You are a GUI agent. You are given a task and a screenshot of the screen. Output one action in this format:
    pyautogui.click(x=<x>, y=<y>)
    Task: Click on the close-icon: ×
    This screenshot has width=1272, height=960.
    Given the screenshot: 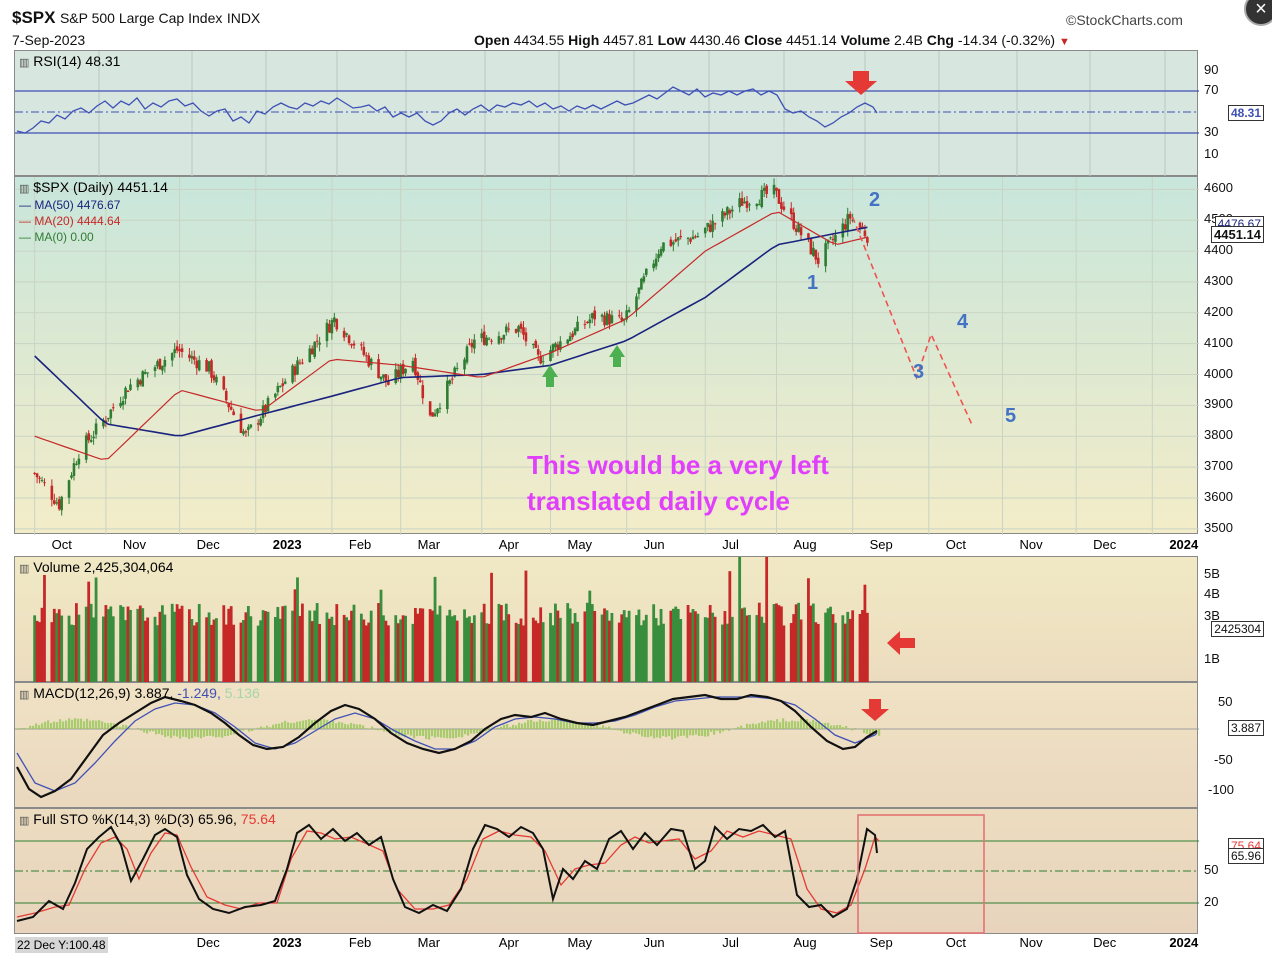 What is the action you would take?
    pyautogui.click(x=1258, y=13)
    